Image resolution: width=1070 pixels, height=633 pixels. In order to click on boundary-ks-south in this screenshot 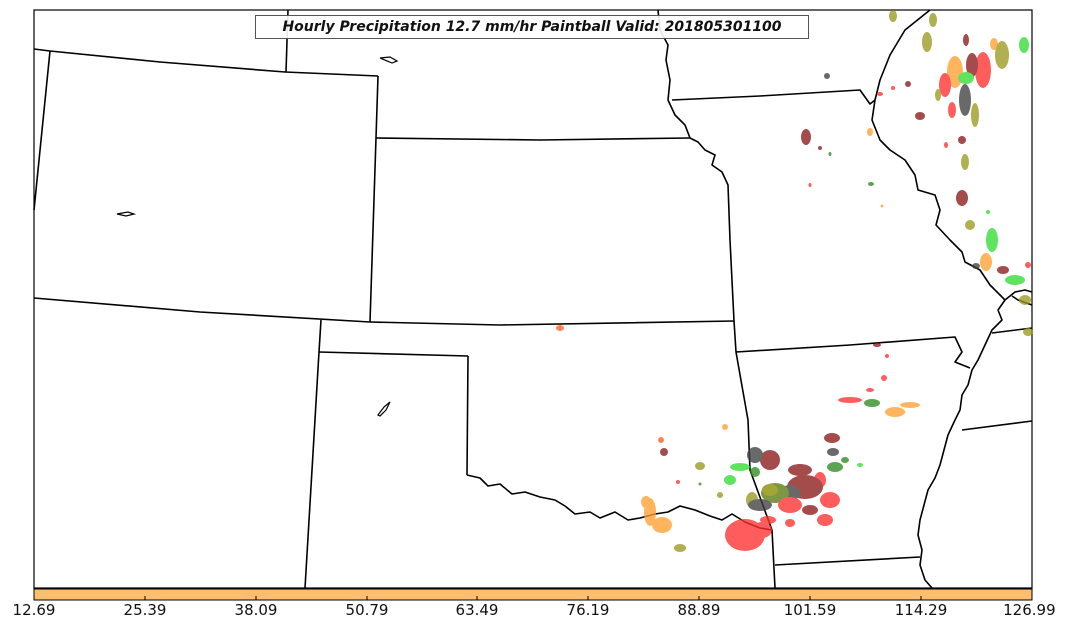, I will do `click(552, 323)`.